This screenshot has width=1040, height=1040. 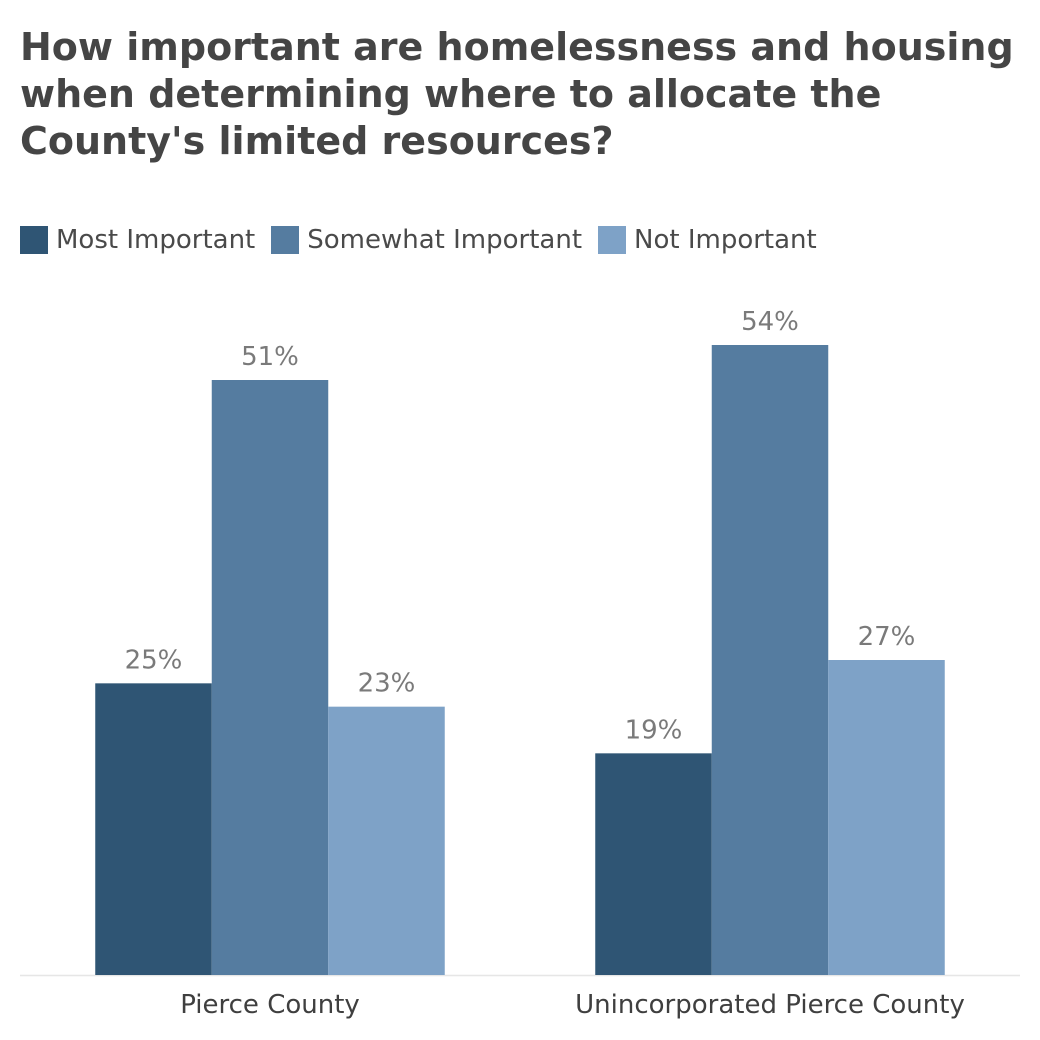 I want to click on legend-swatch-not-important, so click(x=612, y=240).